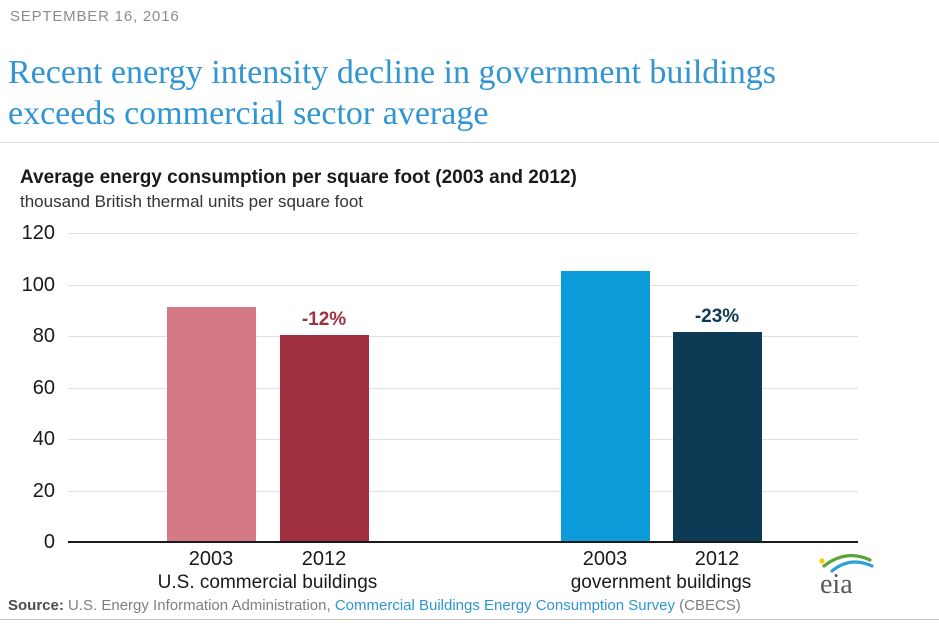 The width and height of the screenshot is (939, 624). What do you see at coordinates (463, 336) in the screenshot?
I see `gridline-y80` at bounding box center [463, 336].